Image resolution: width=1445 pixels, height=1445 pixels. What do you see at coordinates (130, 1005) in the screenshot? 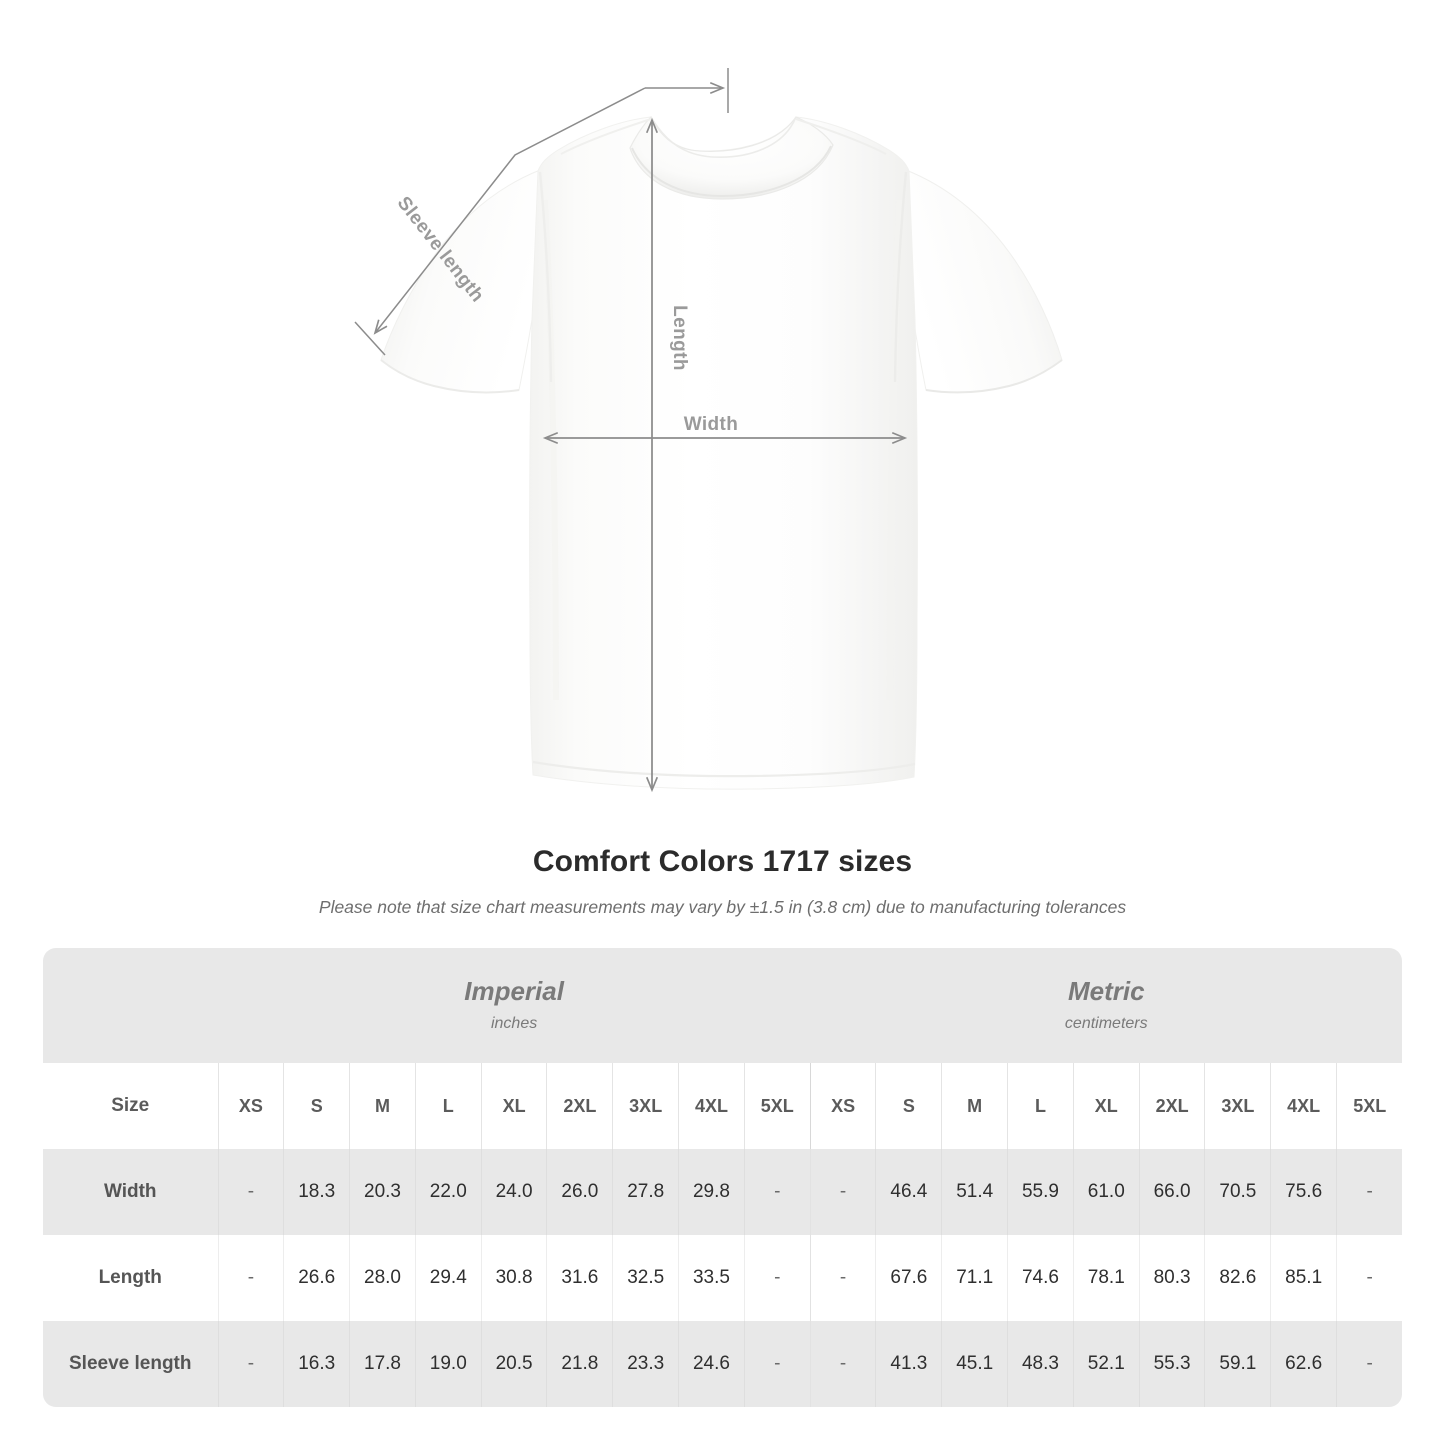
I see `unit-header-spacer` at bounding box center [130, 1005].